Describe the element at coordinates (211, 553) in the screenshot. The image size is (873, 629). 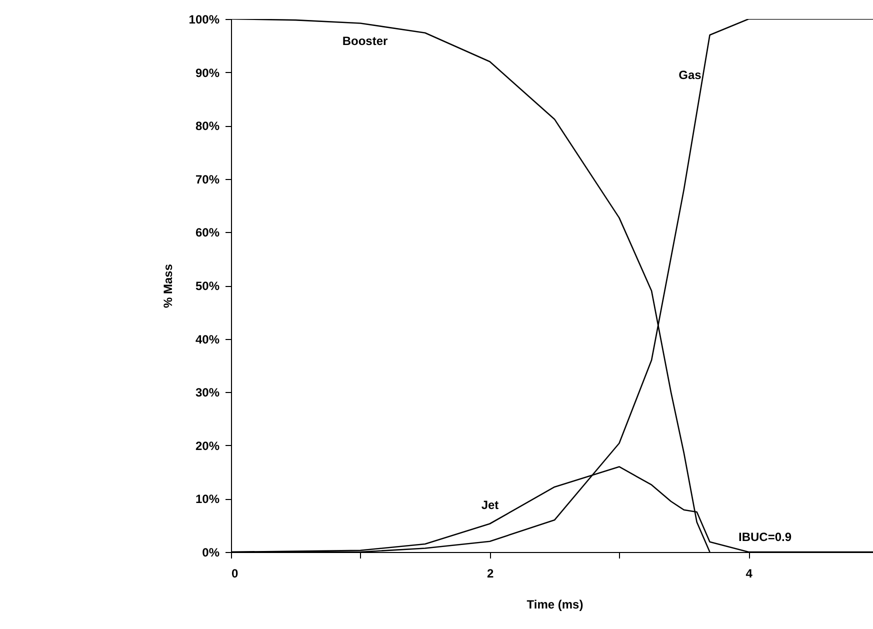
I see `y-tick-label: 0%` at that location.